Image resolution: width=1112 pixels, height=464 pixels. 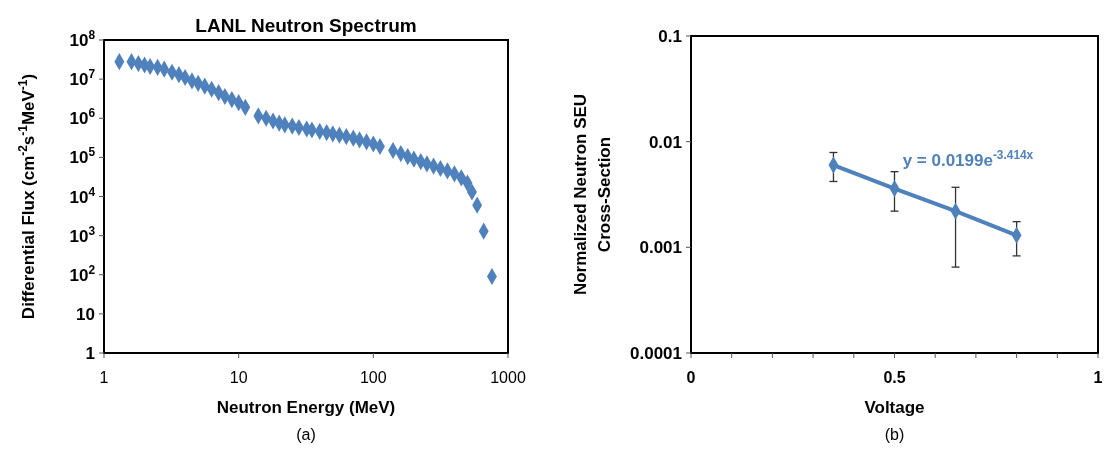 I want to click on y-tick-label: 10$^{5}$, so click(x=82, y=156).